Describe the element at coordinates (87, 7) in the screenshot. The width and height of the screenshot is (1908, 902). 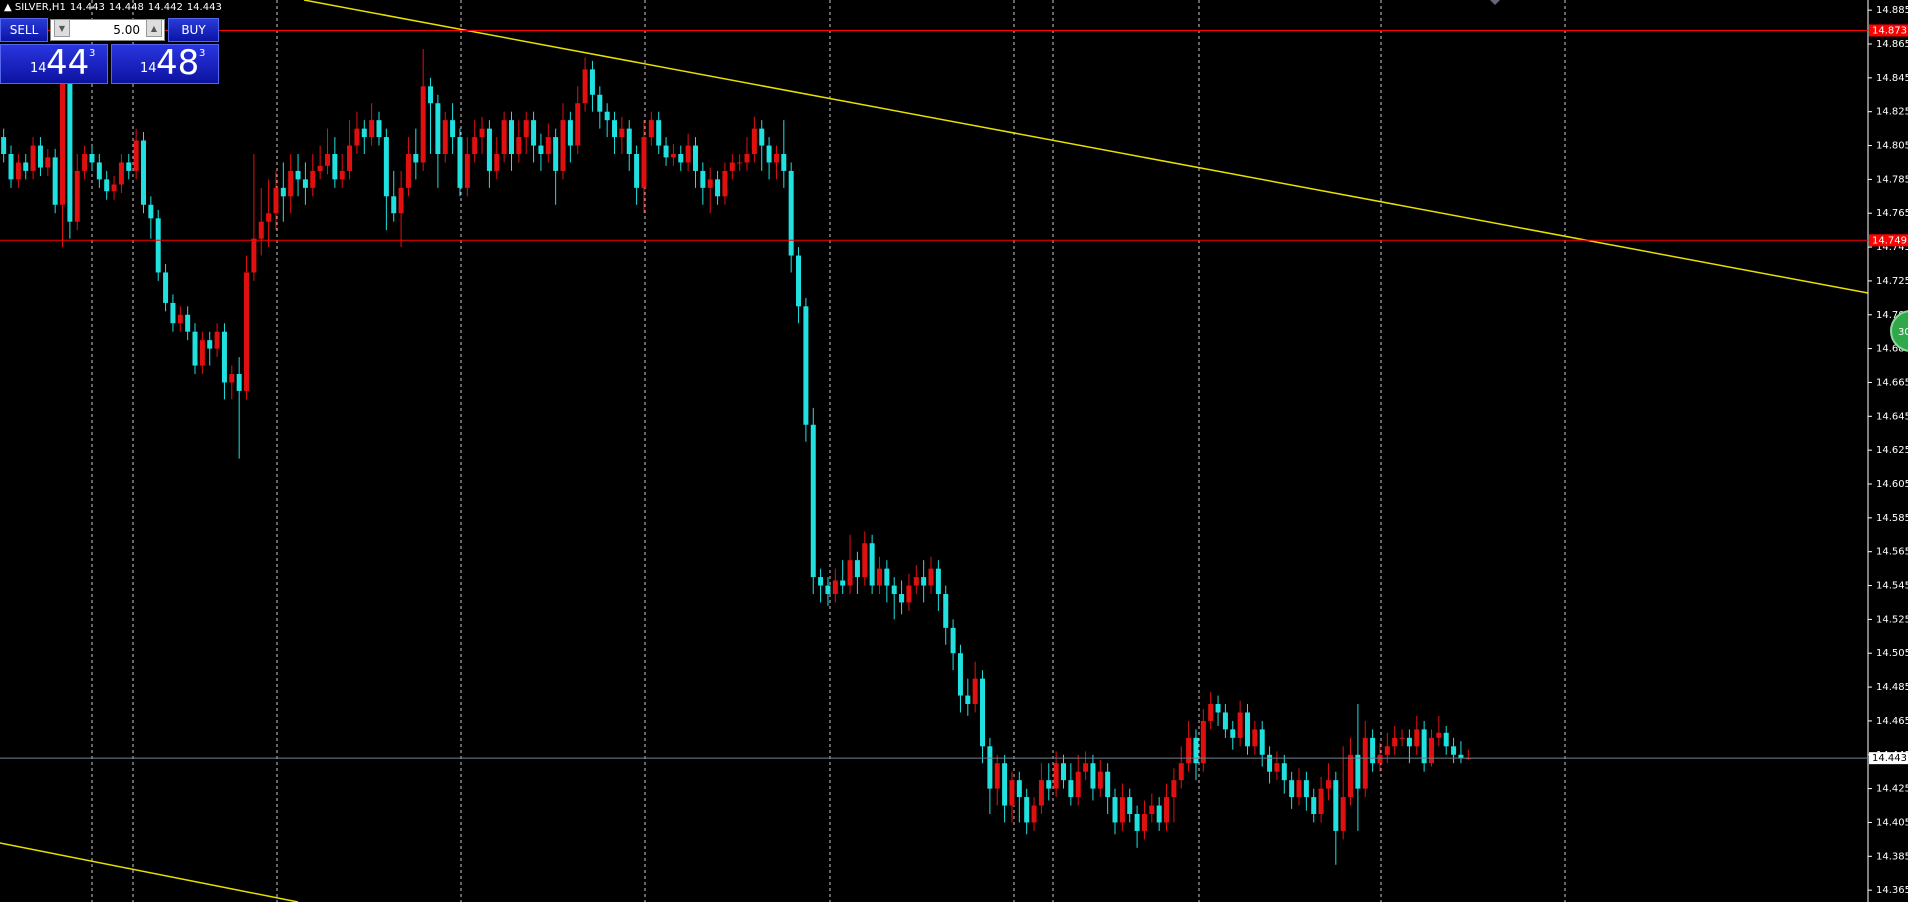
I see `header-open: 14.443` at that location.